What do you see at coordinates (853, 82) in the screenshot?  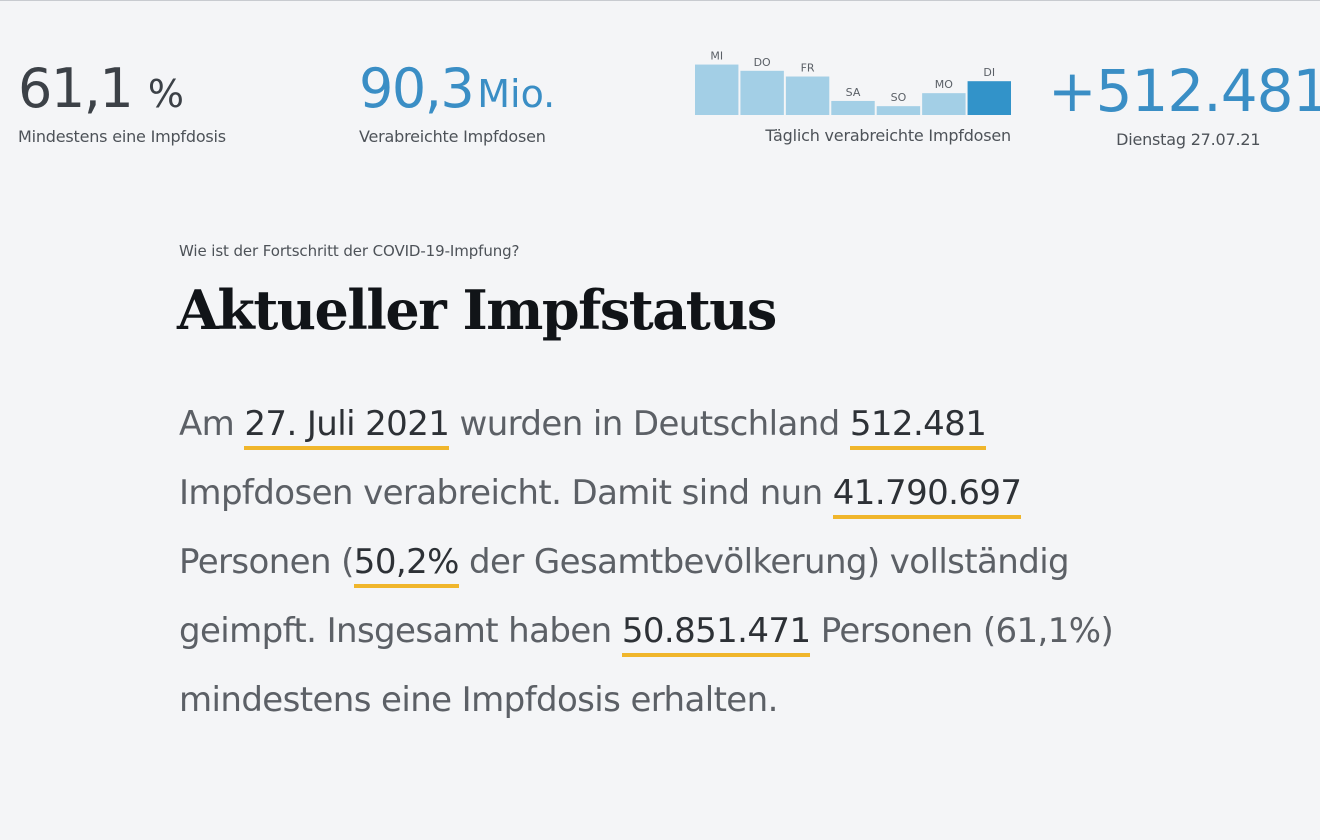 I see `daily-doses-chart: MI DO FR SA SO MO DI` at bounding box center [853, 82].